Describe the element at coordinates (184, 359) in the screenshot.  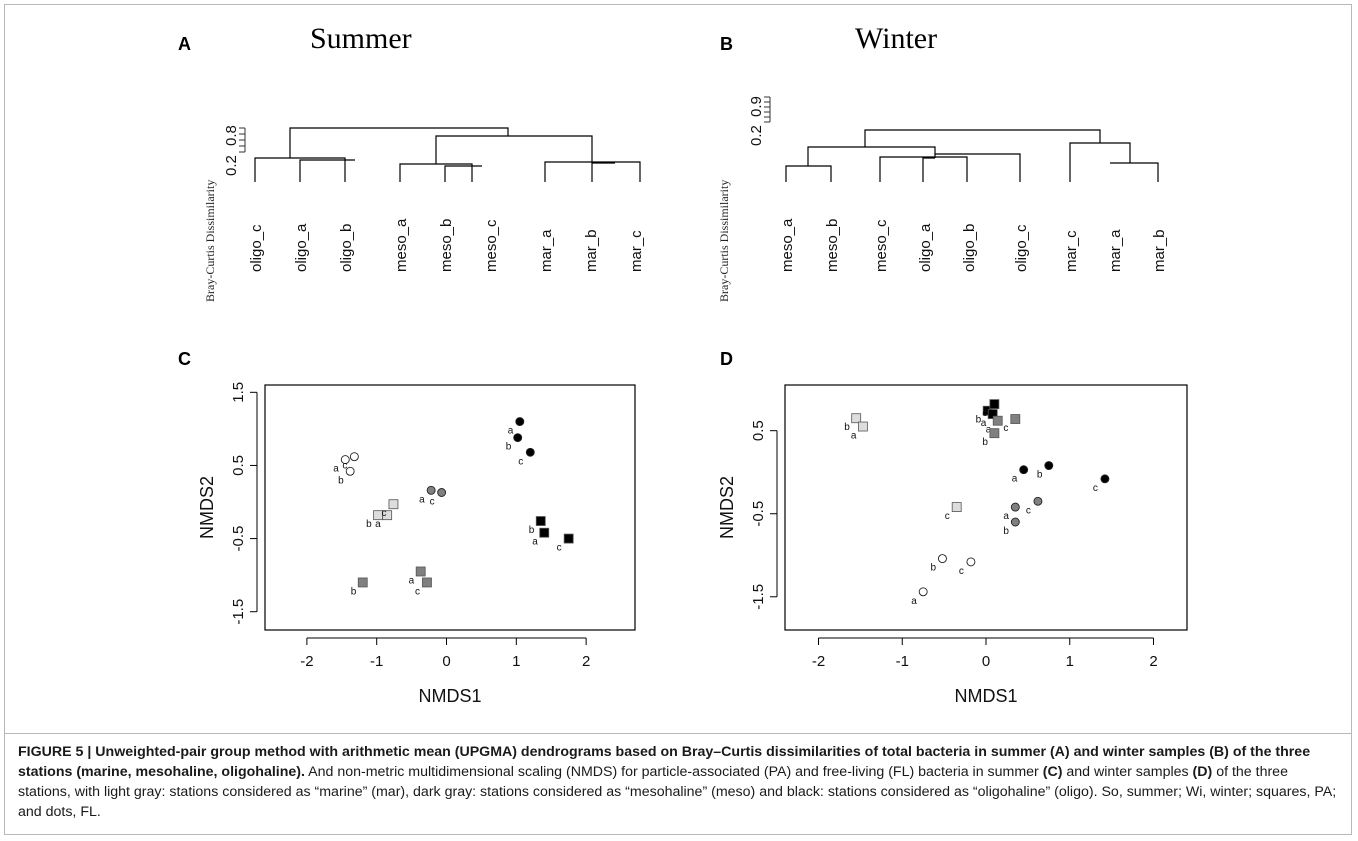
I see `panel-c-label: C` at that location.